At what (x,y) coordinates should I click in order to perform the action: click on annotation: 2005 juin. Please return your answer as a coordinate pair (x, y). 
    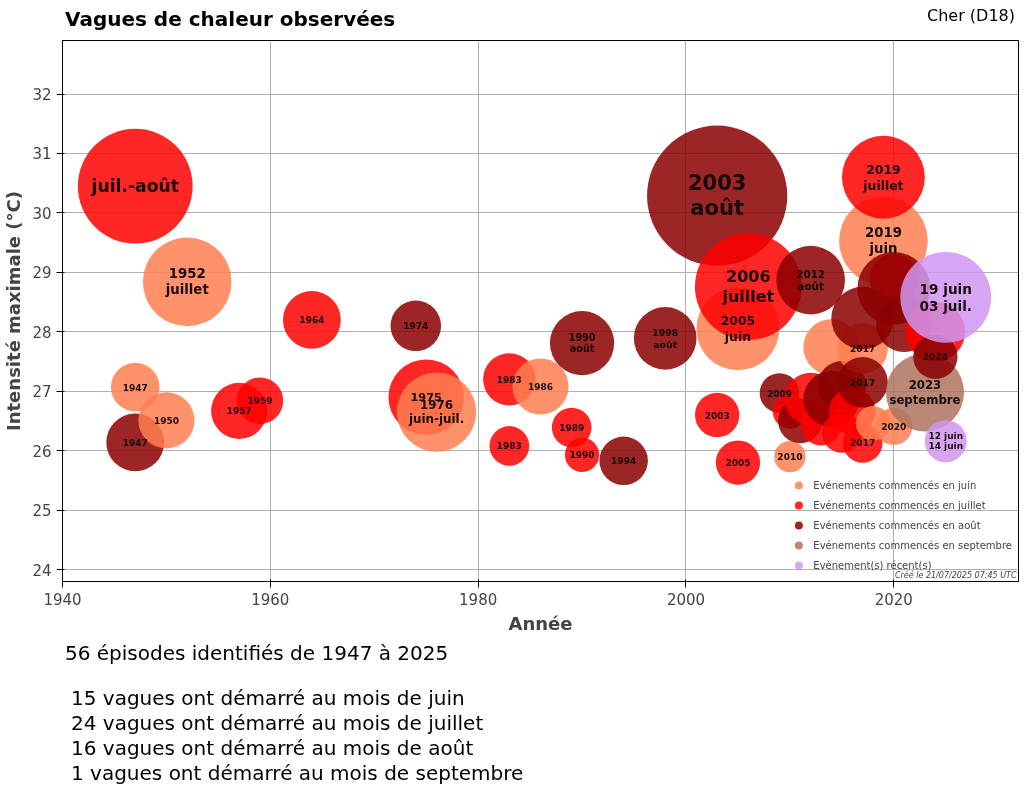
    Looking at the image, I should click on (738, 329).